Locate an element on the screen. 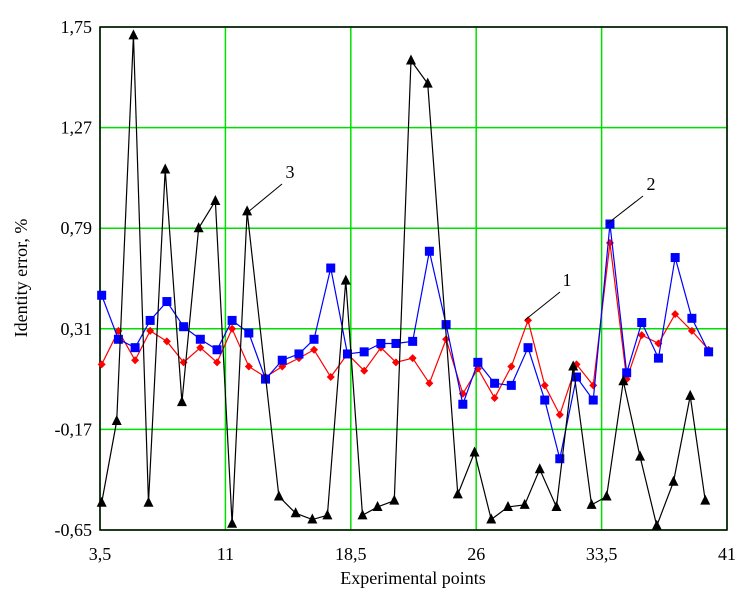 The image size is (746, 592). x-tick-label: 18,5 is located at coordinates (351, 554).